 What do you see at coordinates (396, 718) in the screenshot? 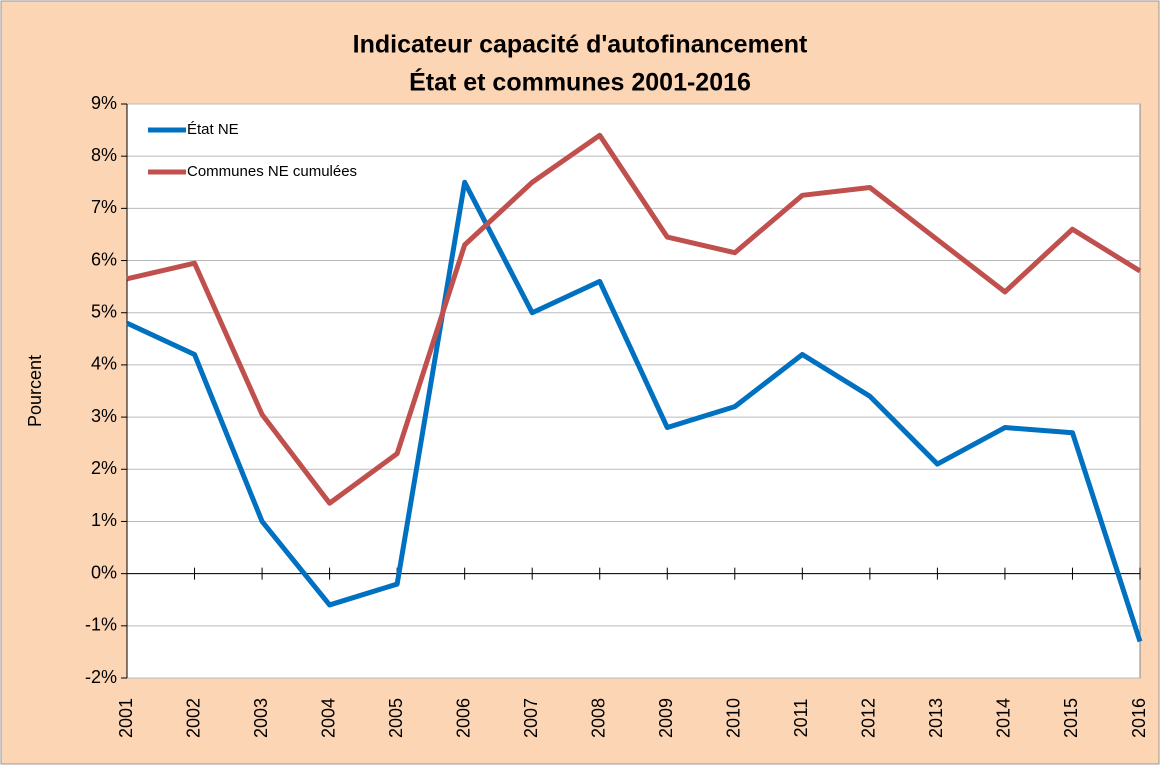
I see `x-tick-label: 2005` at bounding box center [396, 718].